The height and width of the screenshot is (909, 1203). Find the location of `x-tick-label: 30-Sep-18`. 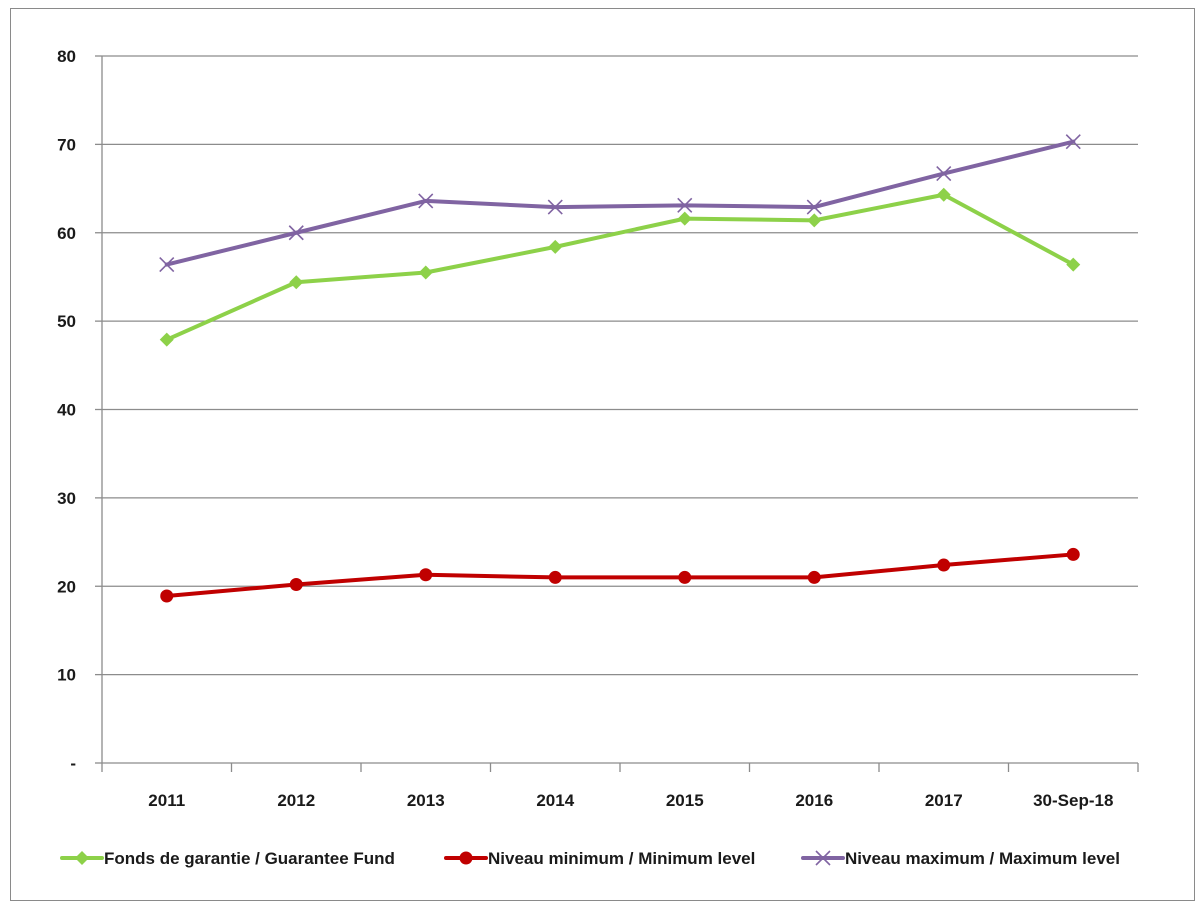

x-tick-label: 30-Sep-18 is located at coordinates (1073, 800).